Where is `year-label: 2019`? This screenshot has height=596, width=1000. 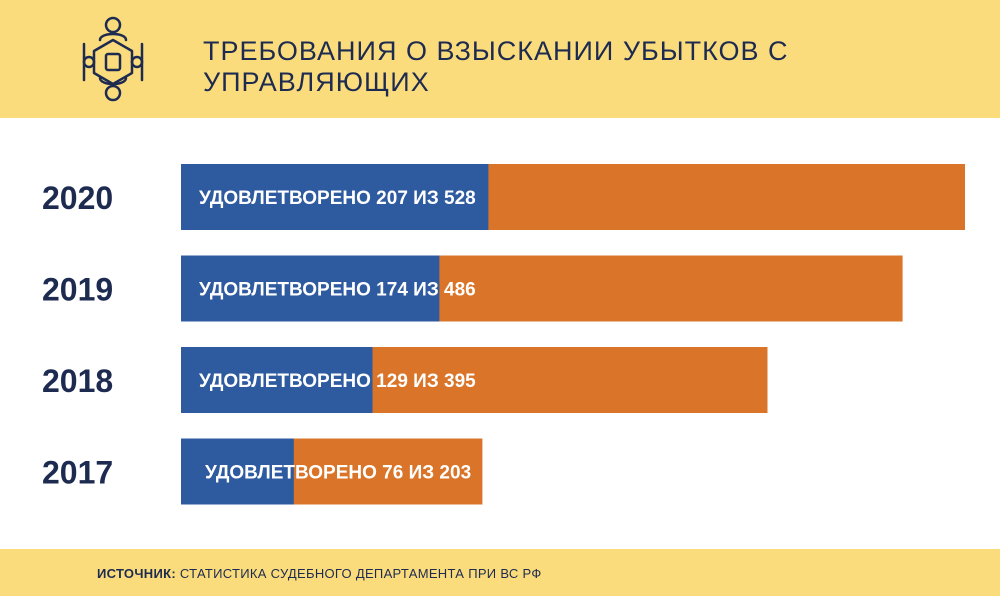
year-label: 2019 is located at coordinates (77, 290).